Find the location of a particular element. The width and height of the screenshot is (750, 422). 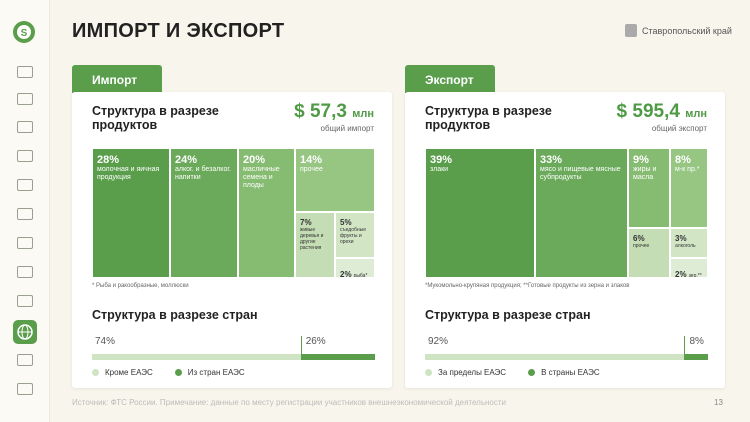

total-unit: млн is located at coordinates (696, 114).